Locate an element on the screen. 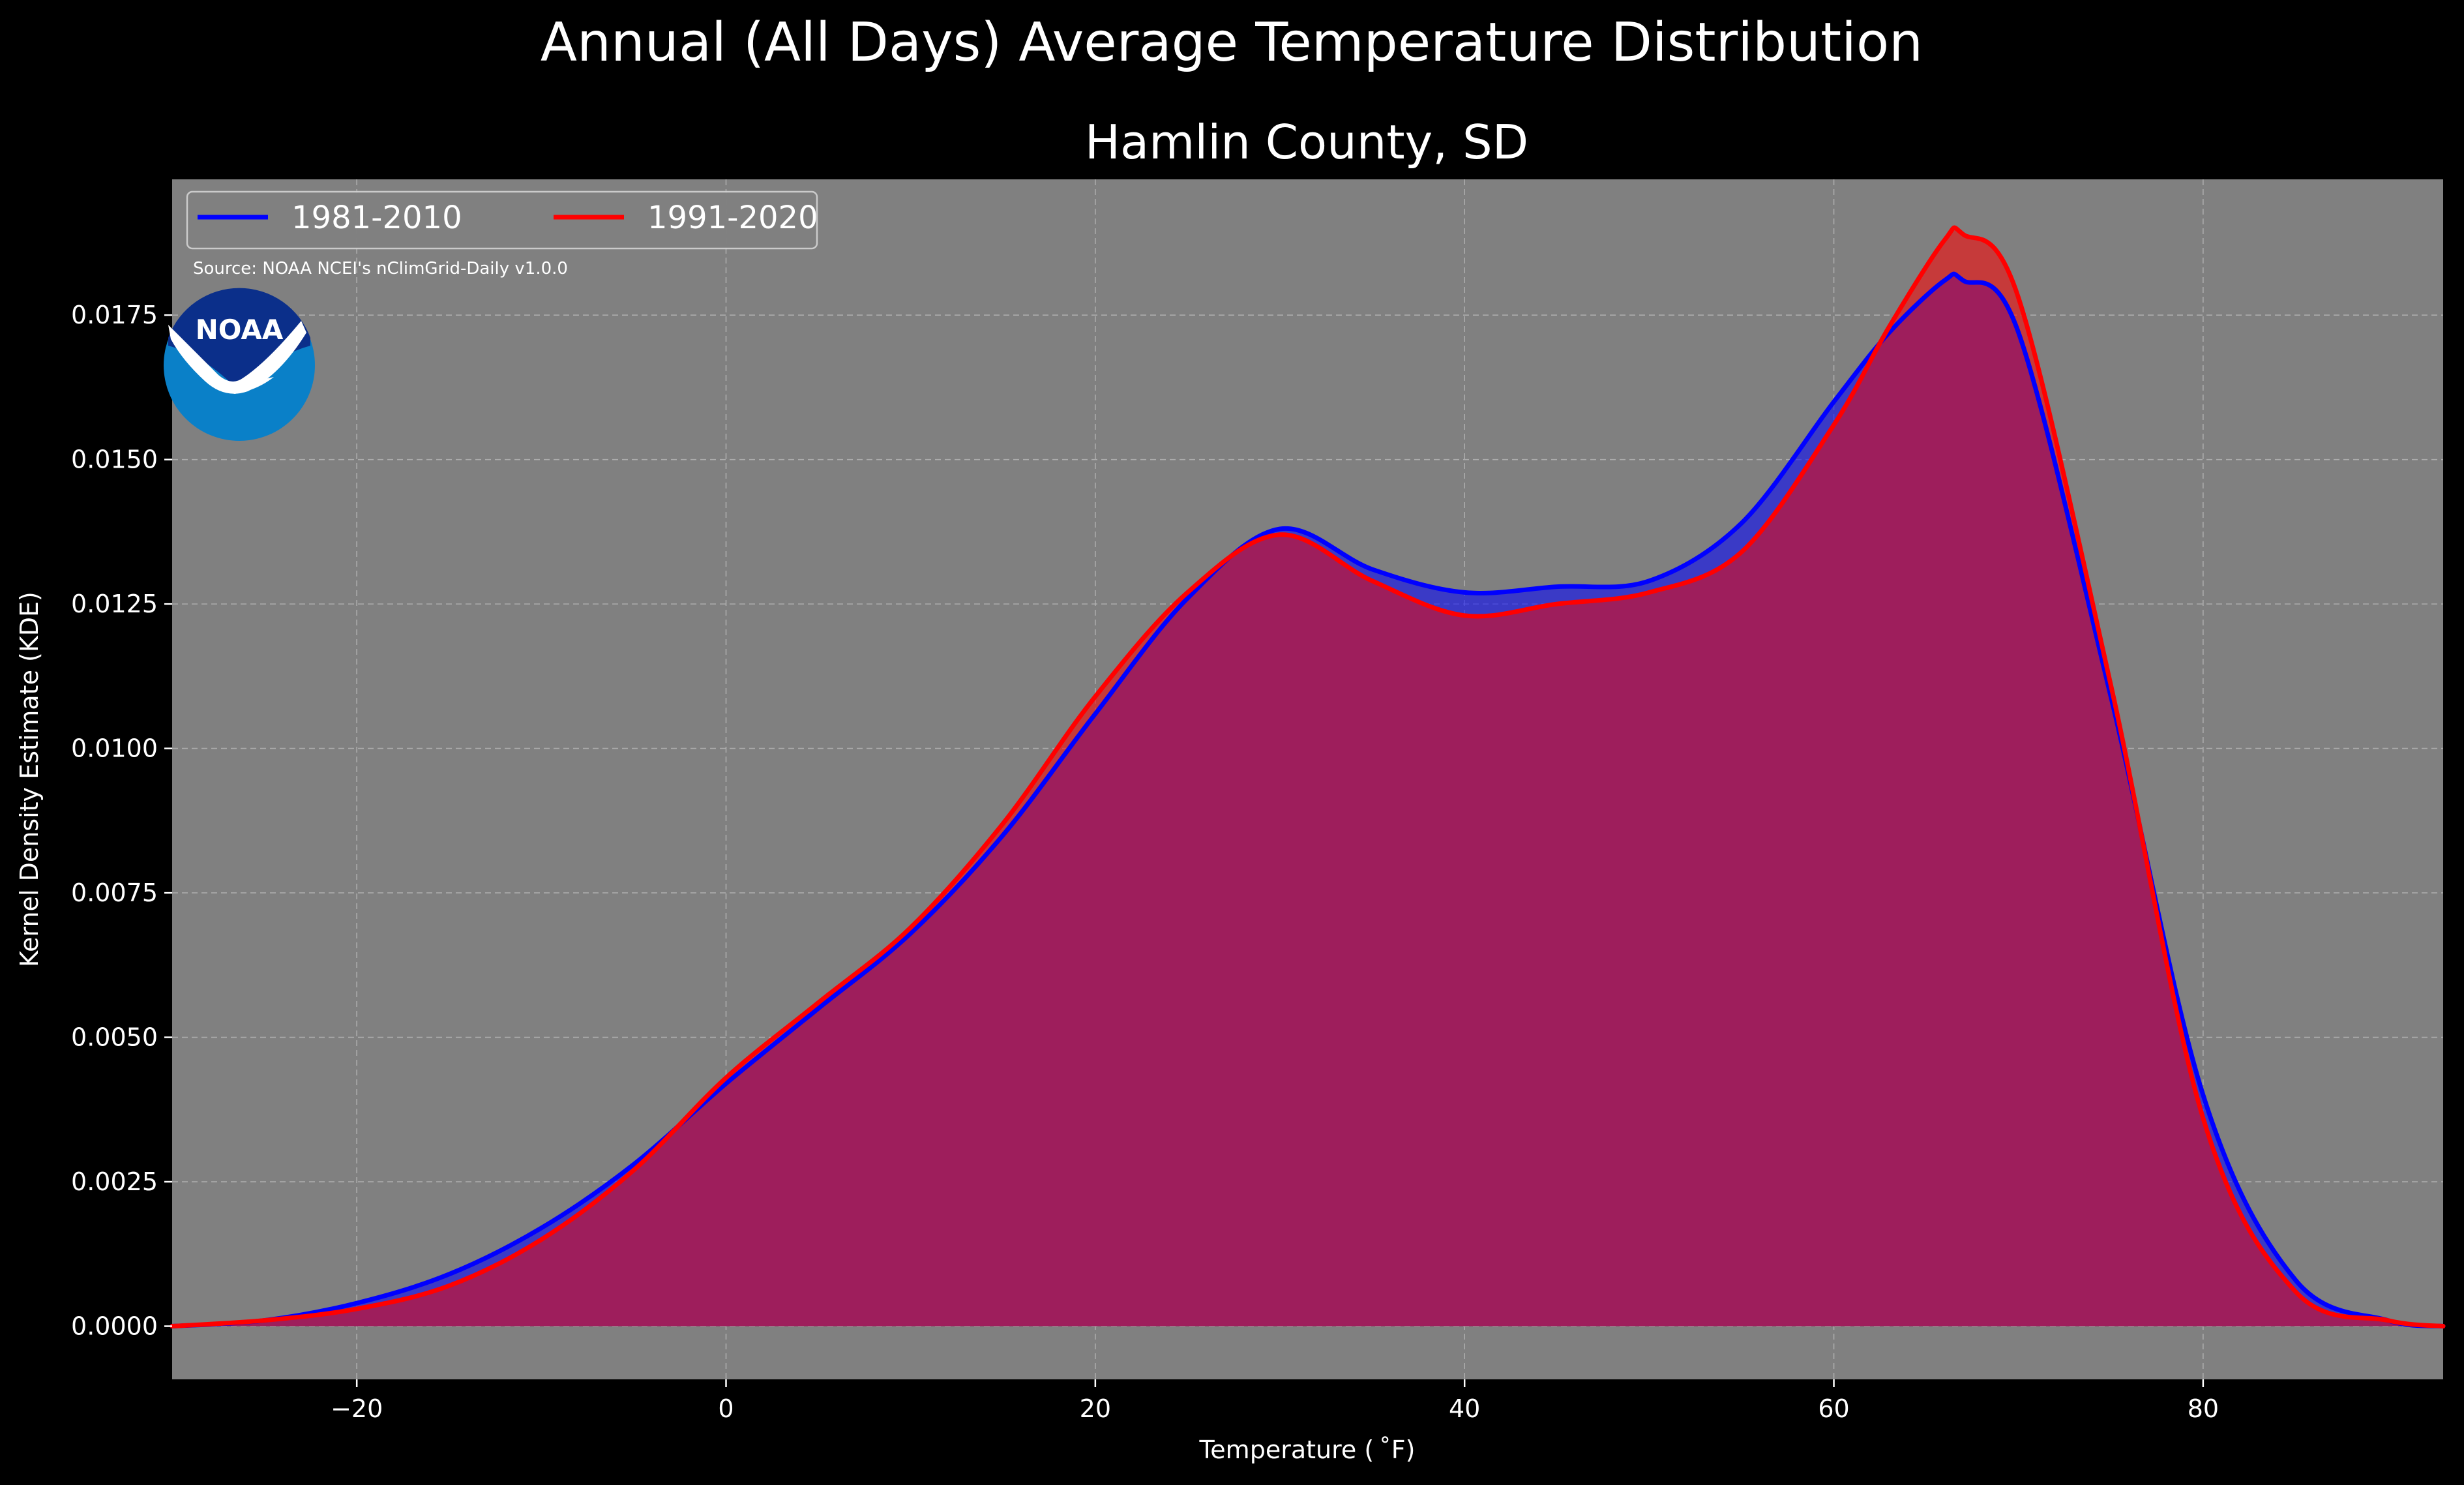 This screenshot has height=1485, width=2464. y-tick-label-0: 0.0000 is located at coordinates (114, 1326).